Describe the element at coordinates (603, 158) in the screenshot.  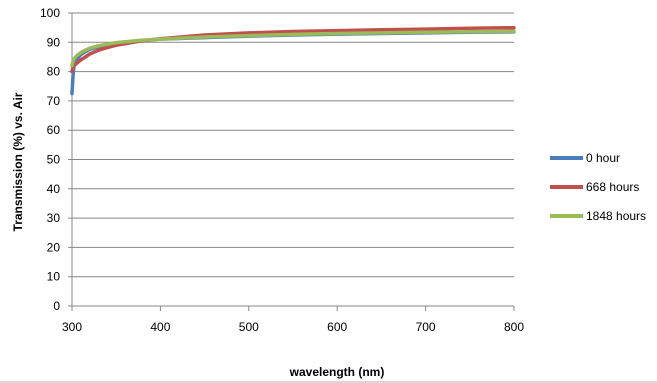
I see `legend-label-1: 0 hour` at that location.